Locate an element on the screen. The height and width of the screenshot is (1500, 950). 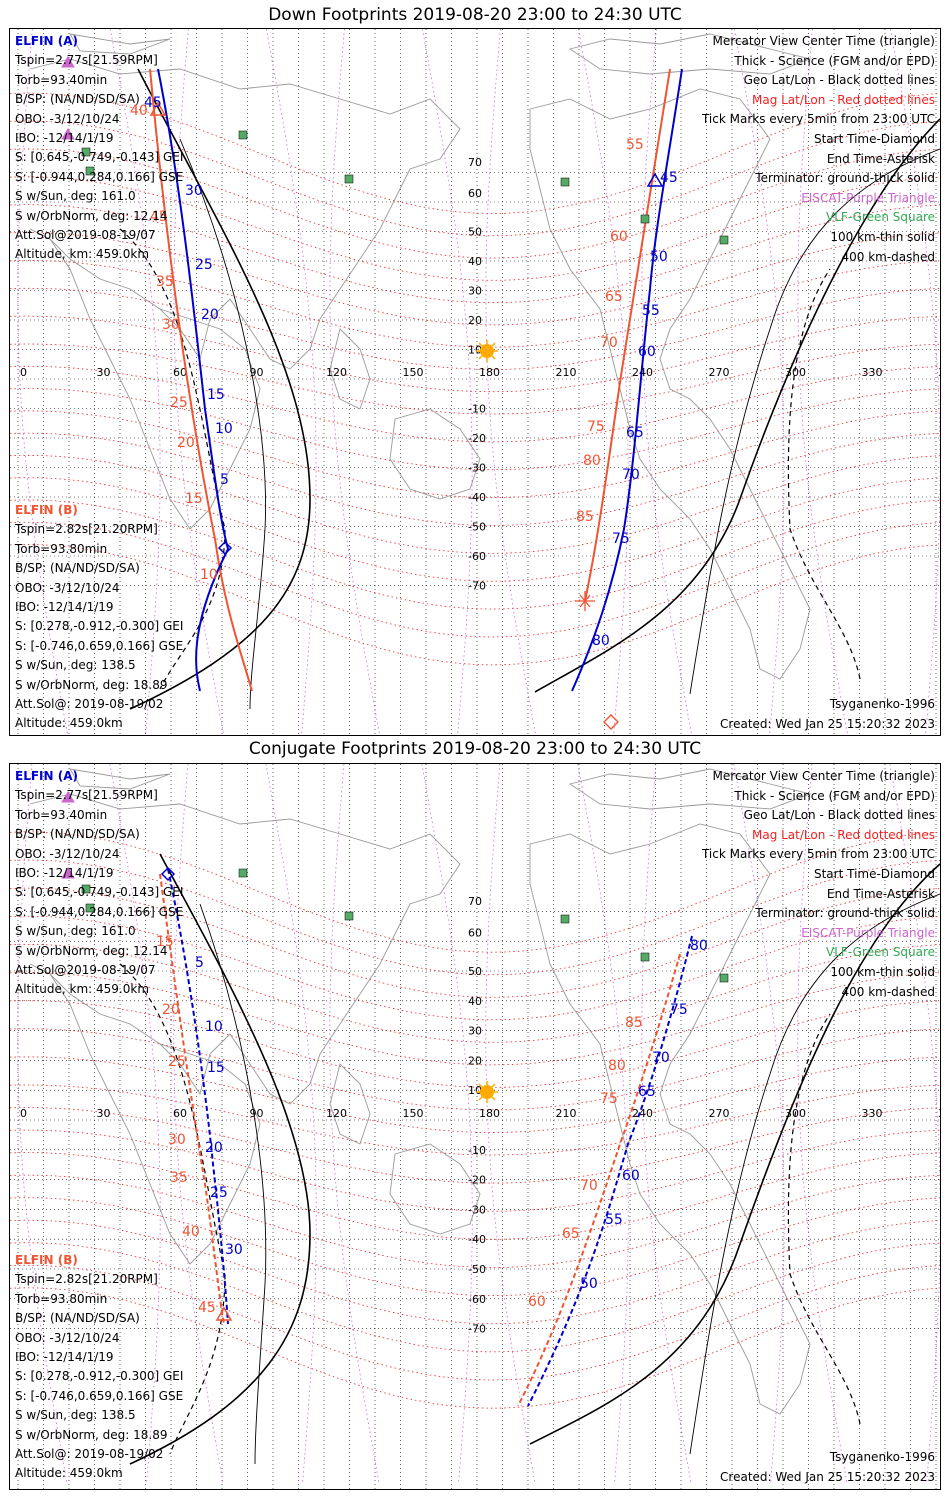
lon-tick-label: 150 is located at coordinates (413, 1113).